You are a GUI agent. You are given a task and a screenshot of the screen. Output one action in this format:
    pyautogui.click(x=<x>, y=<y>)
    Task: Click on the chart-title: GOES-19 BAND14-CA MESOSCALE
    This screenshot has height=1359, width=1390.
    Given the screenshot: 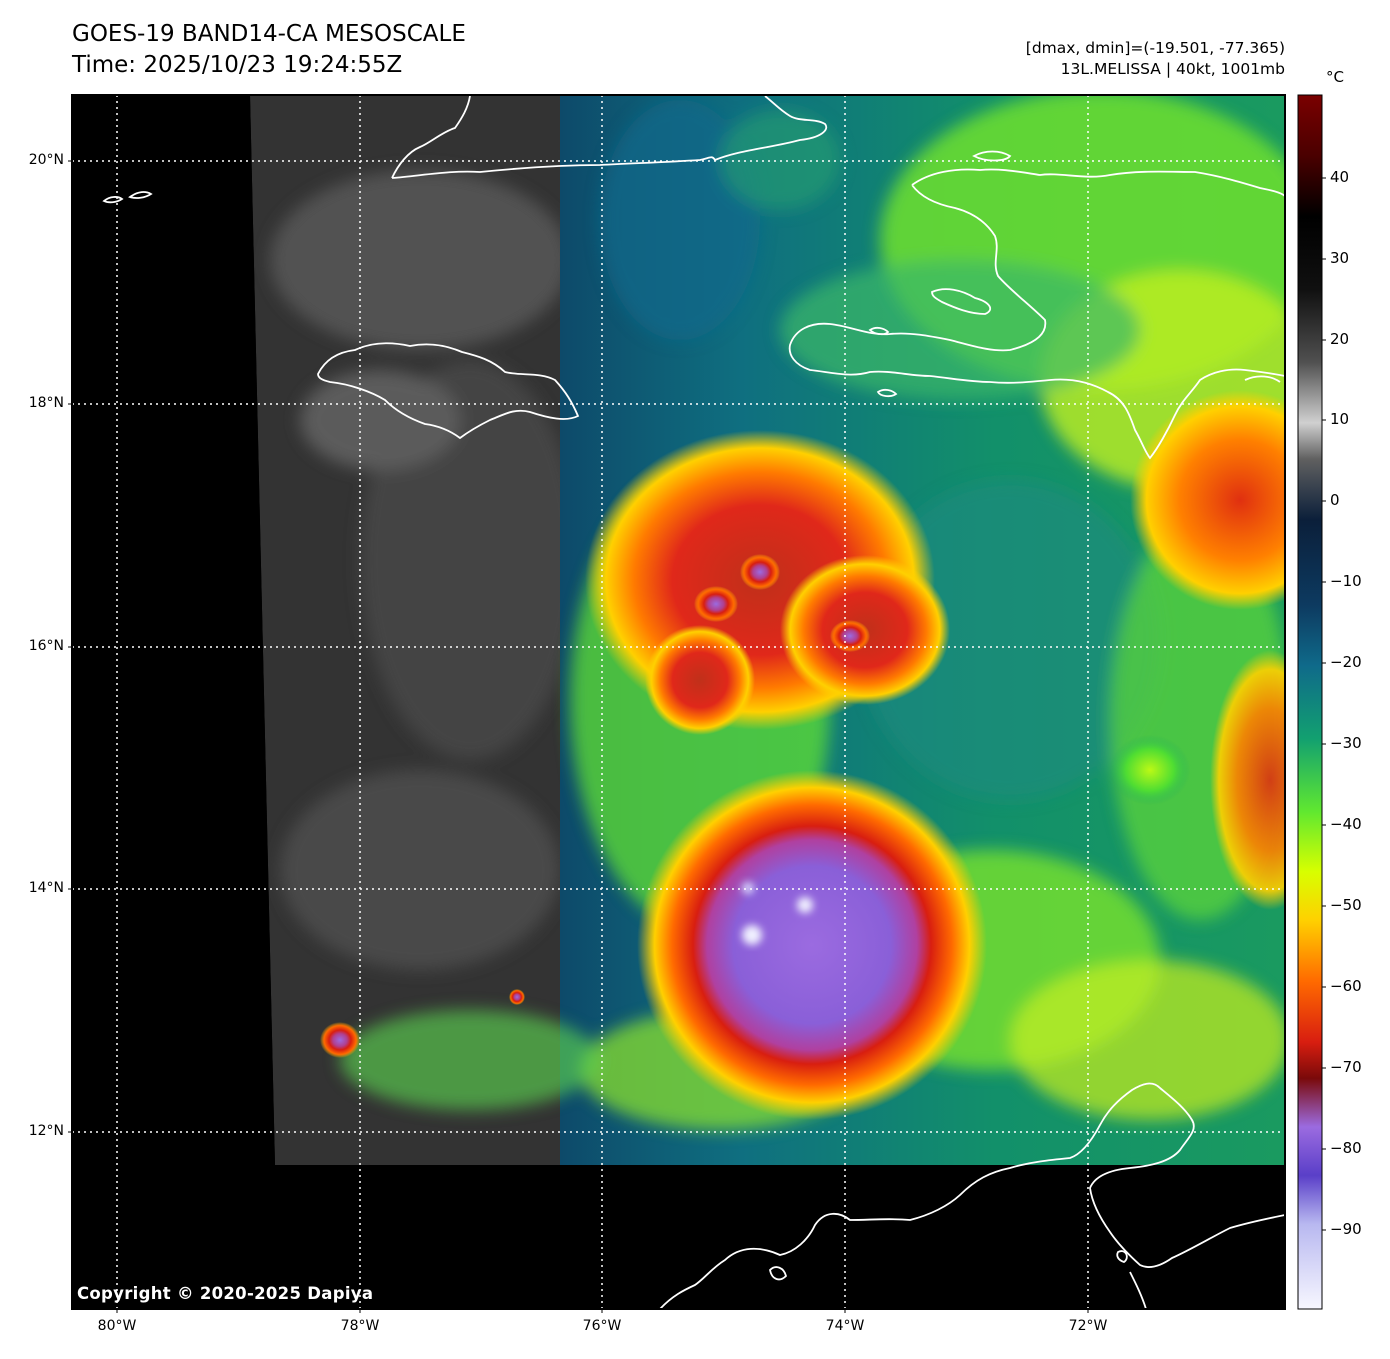 What is the action you would take?
    pyautogui.click(x=269, y=34)
    